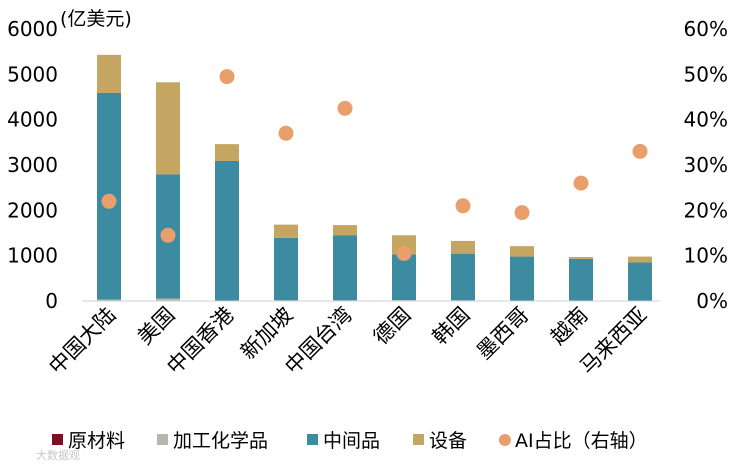 This screenshot has height=469, width=743. I want to click on right-tick-label: 20%, so click(706, 210).